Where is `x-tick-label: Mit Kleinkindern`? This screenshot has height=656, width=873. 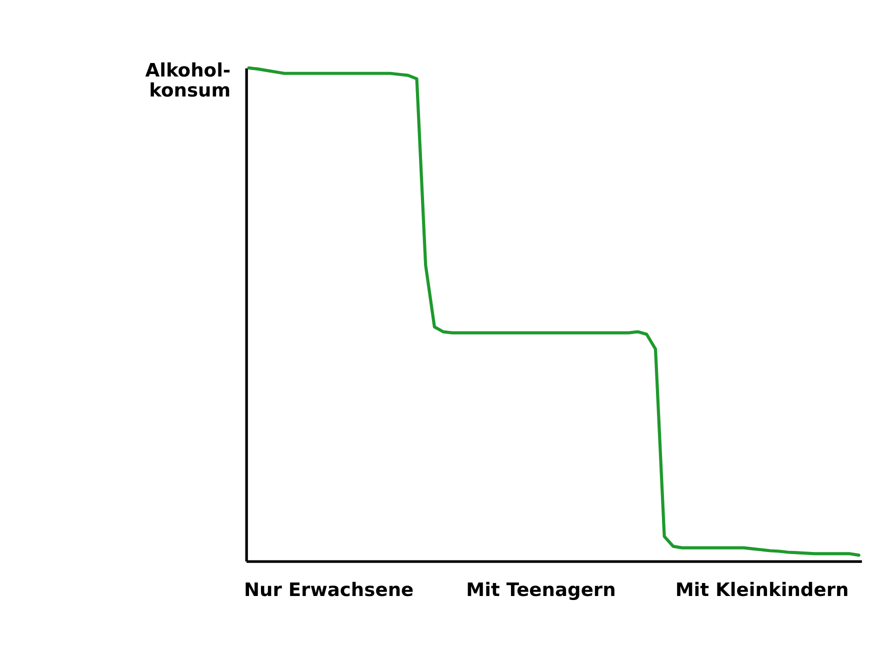
x-tick-label: Mit Kleinkindern is located at coordinates (762, 591).